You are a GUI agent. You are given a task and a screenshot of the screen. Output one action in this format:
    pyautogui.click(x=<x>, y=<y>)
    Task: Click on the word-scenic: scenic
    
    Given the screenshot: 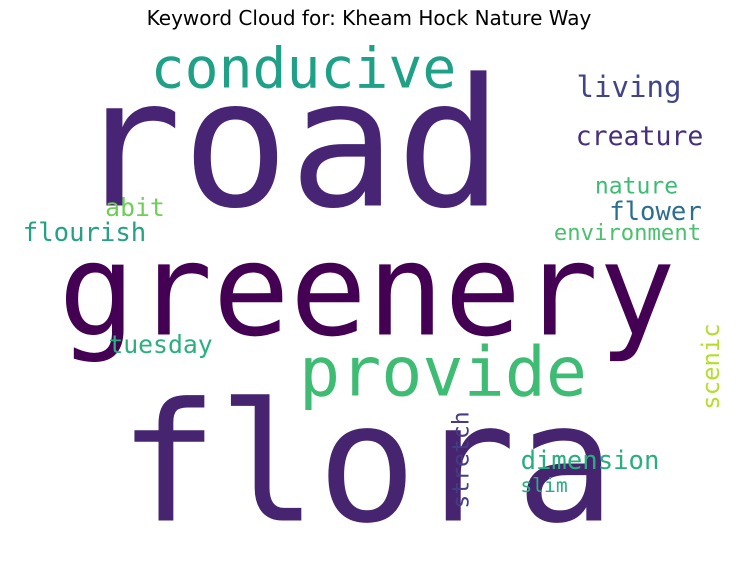 What is the action you would take?
    pyautogui.click(x=711, y=366)
    